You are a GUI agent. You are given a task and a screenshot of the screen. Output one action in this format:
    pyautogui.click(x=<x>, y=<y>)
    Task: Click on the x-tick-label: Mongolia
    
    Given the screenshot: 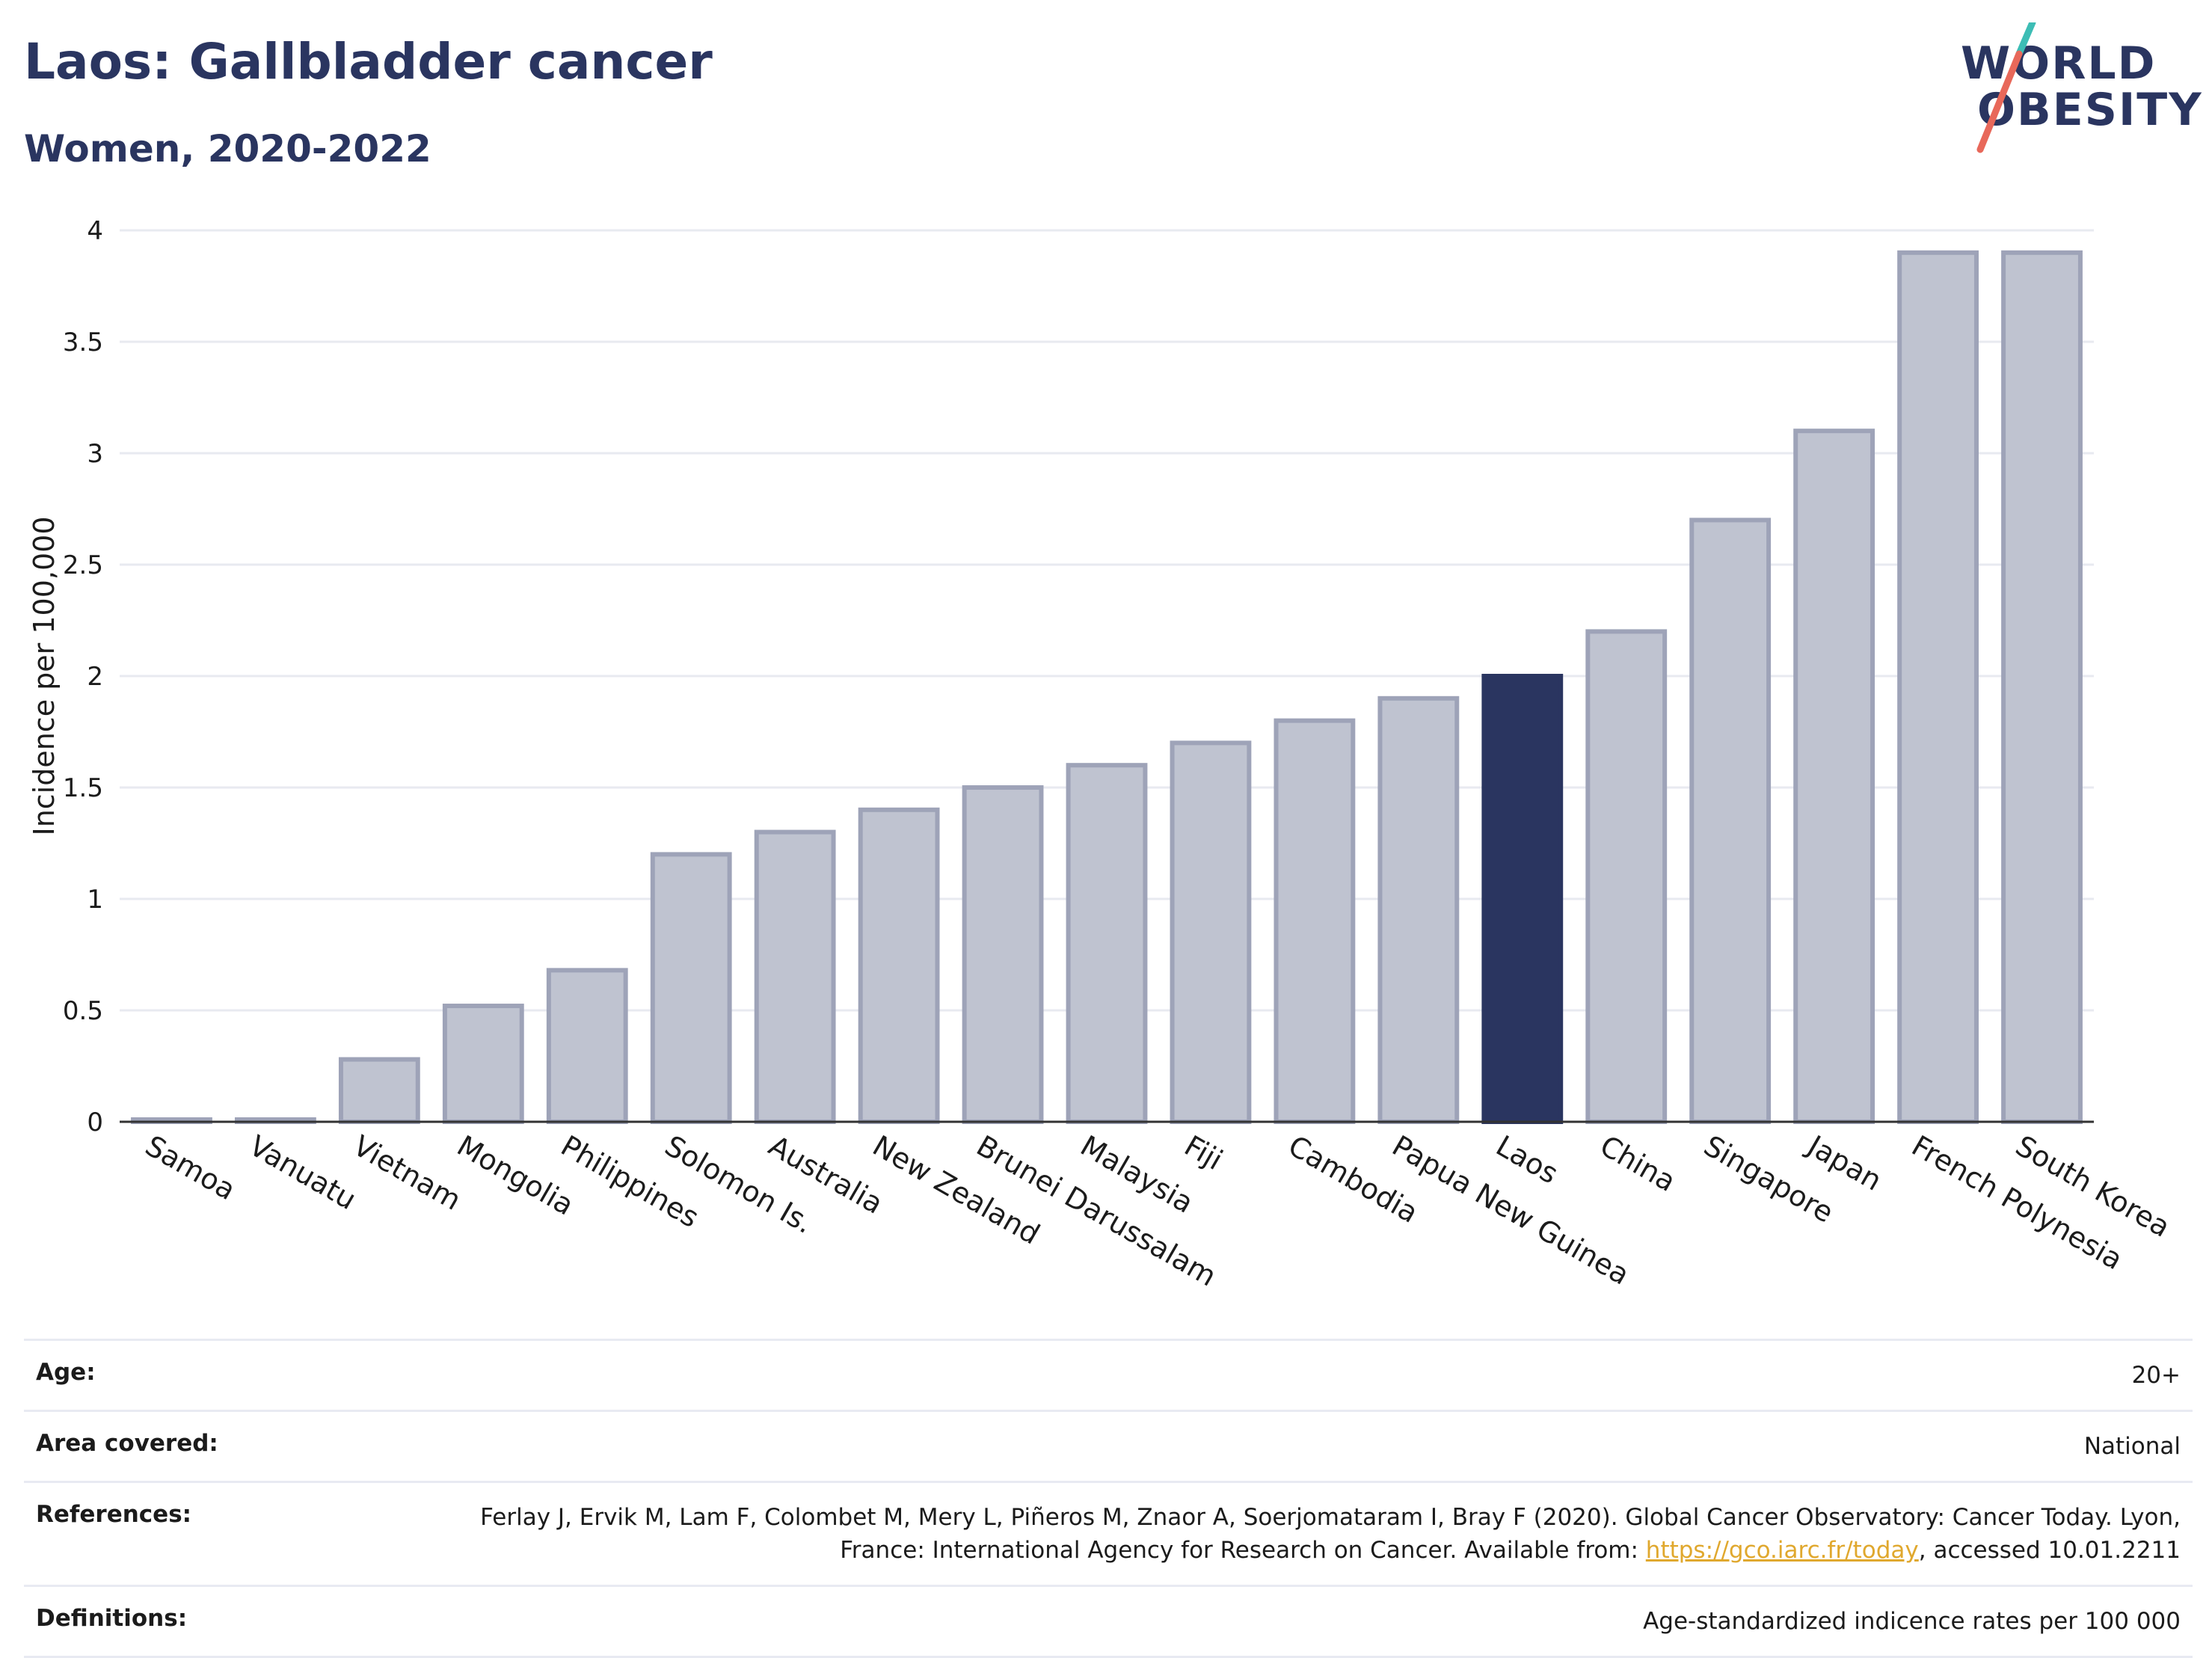 What is the action you would take?
    pyautogui.click(x=516, y=1175)
    